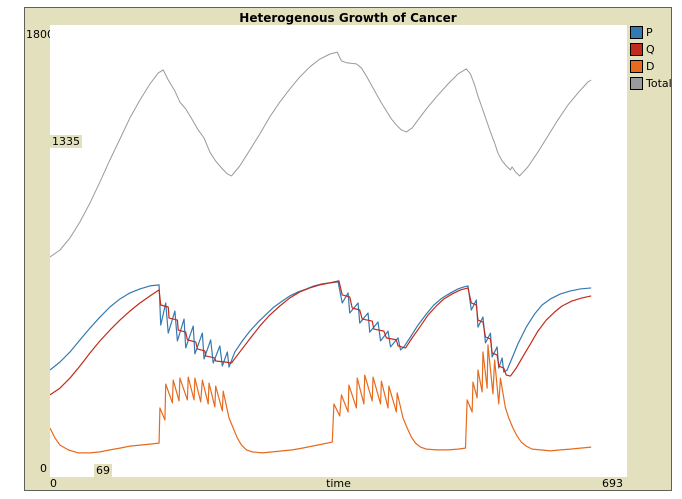 This screenshot has height=499, width=682. I want to click on legend-label-Total: Total, so click(659, 83).